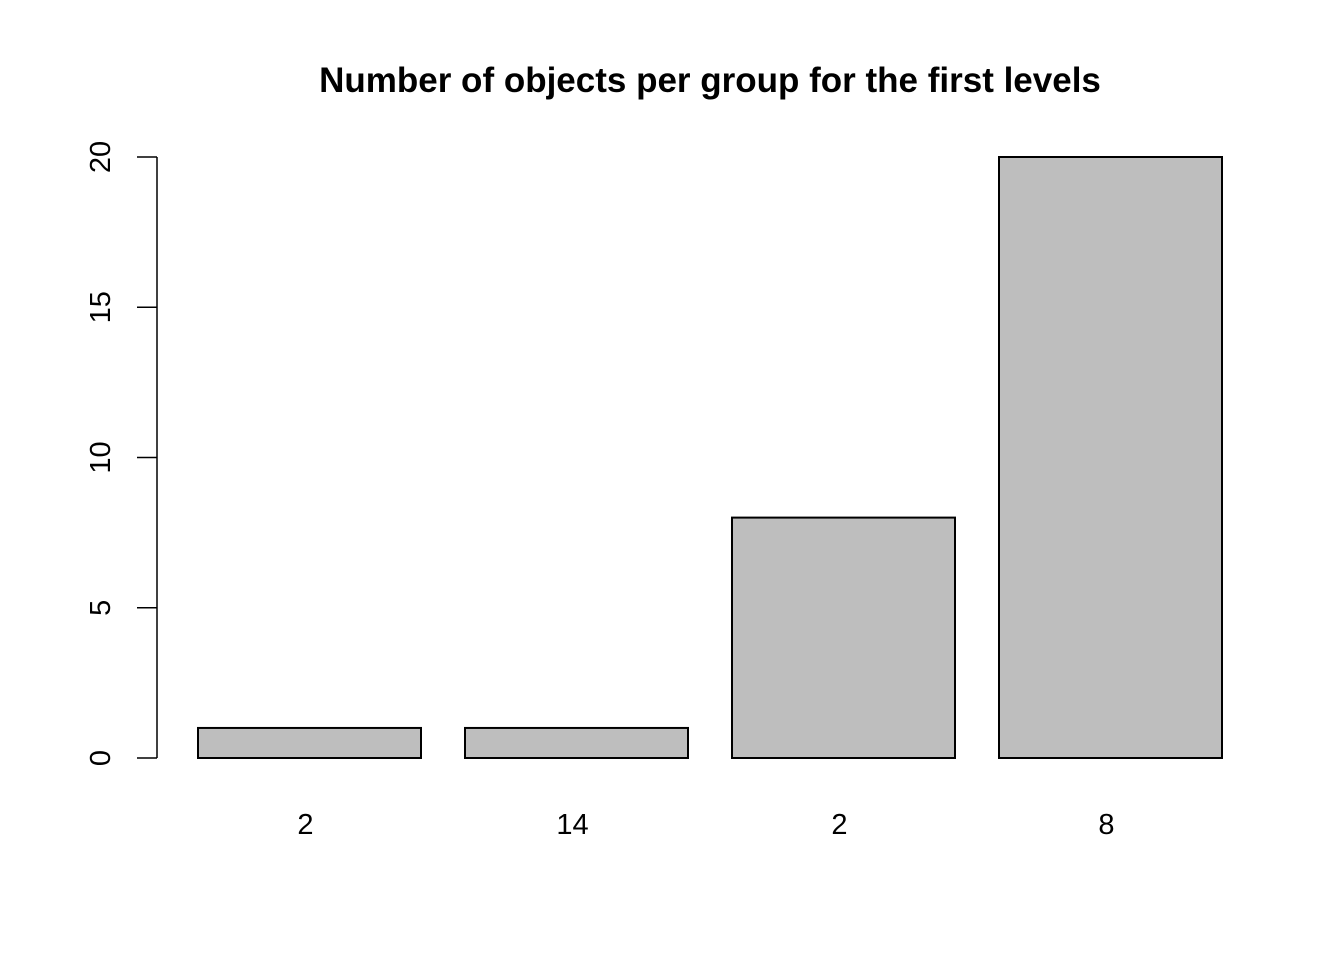 This screenshot has width=1344, height=965. Describe the element at coordinates (101, 457) in the screenshot. I see `y-tick-label: 10` at that location.